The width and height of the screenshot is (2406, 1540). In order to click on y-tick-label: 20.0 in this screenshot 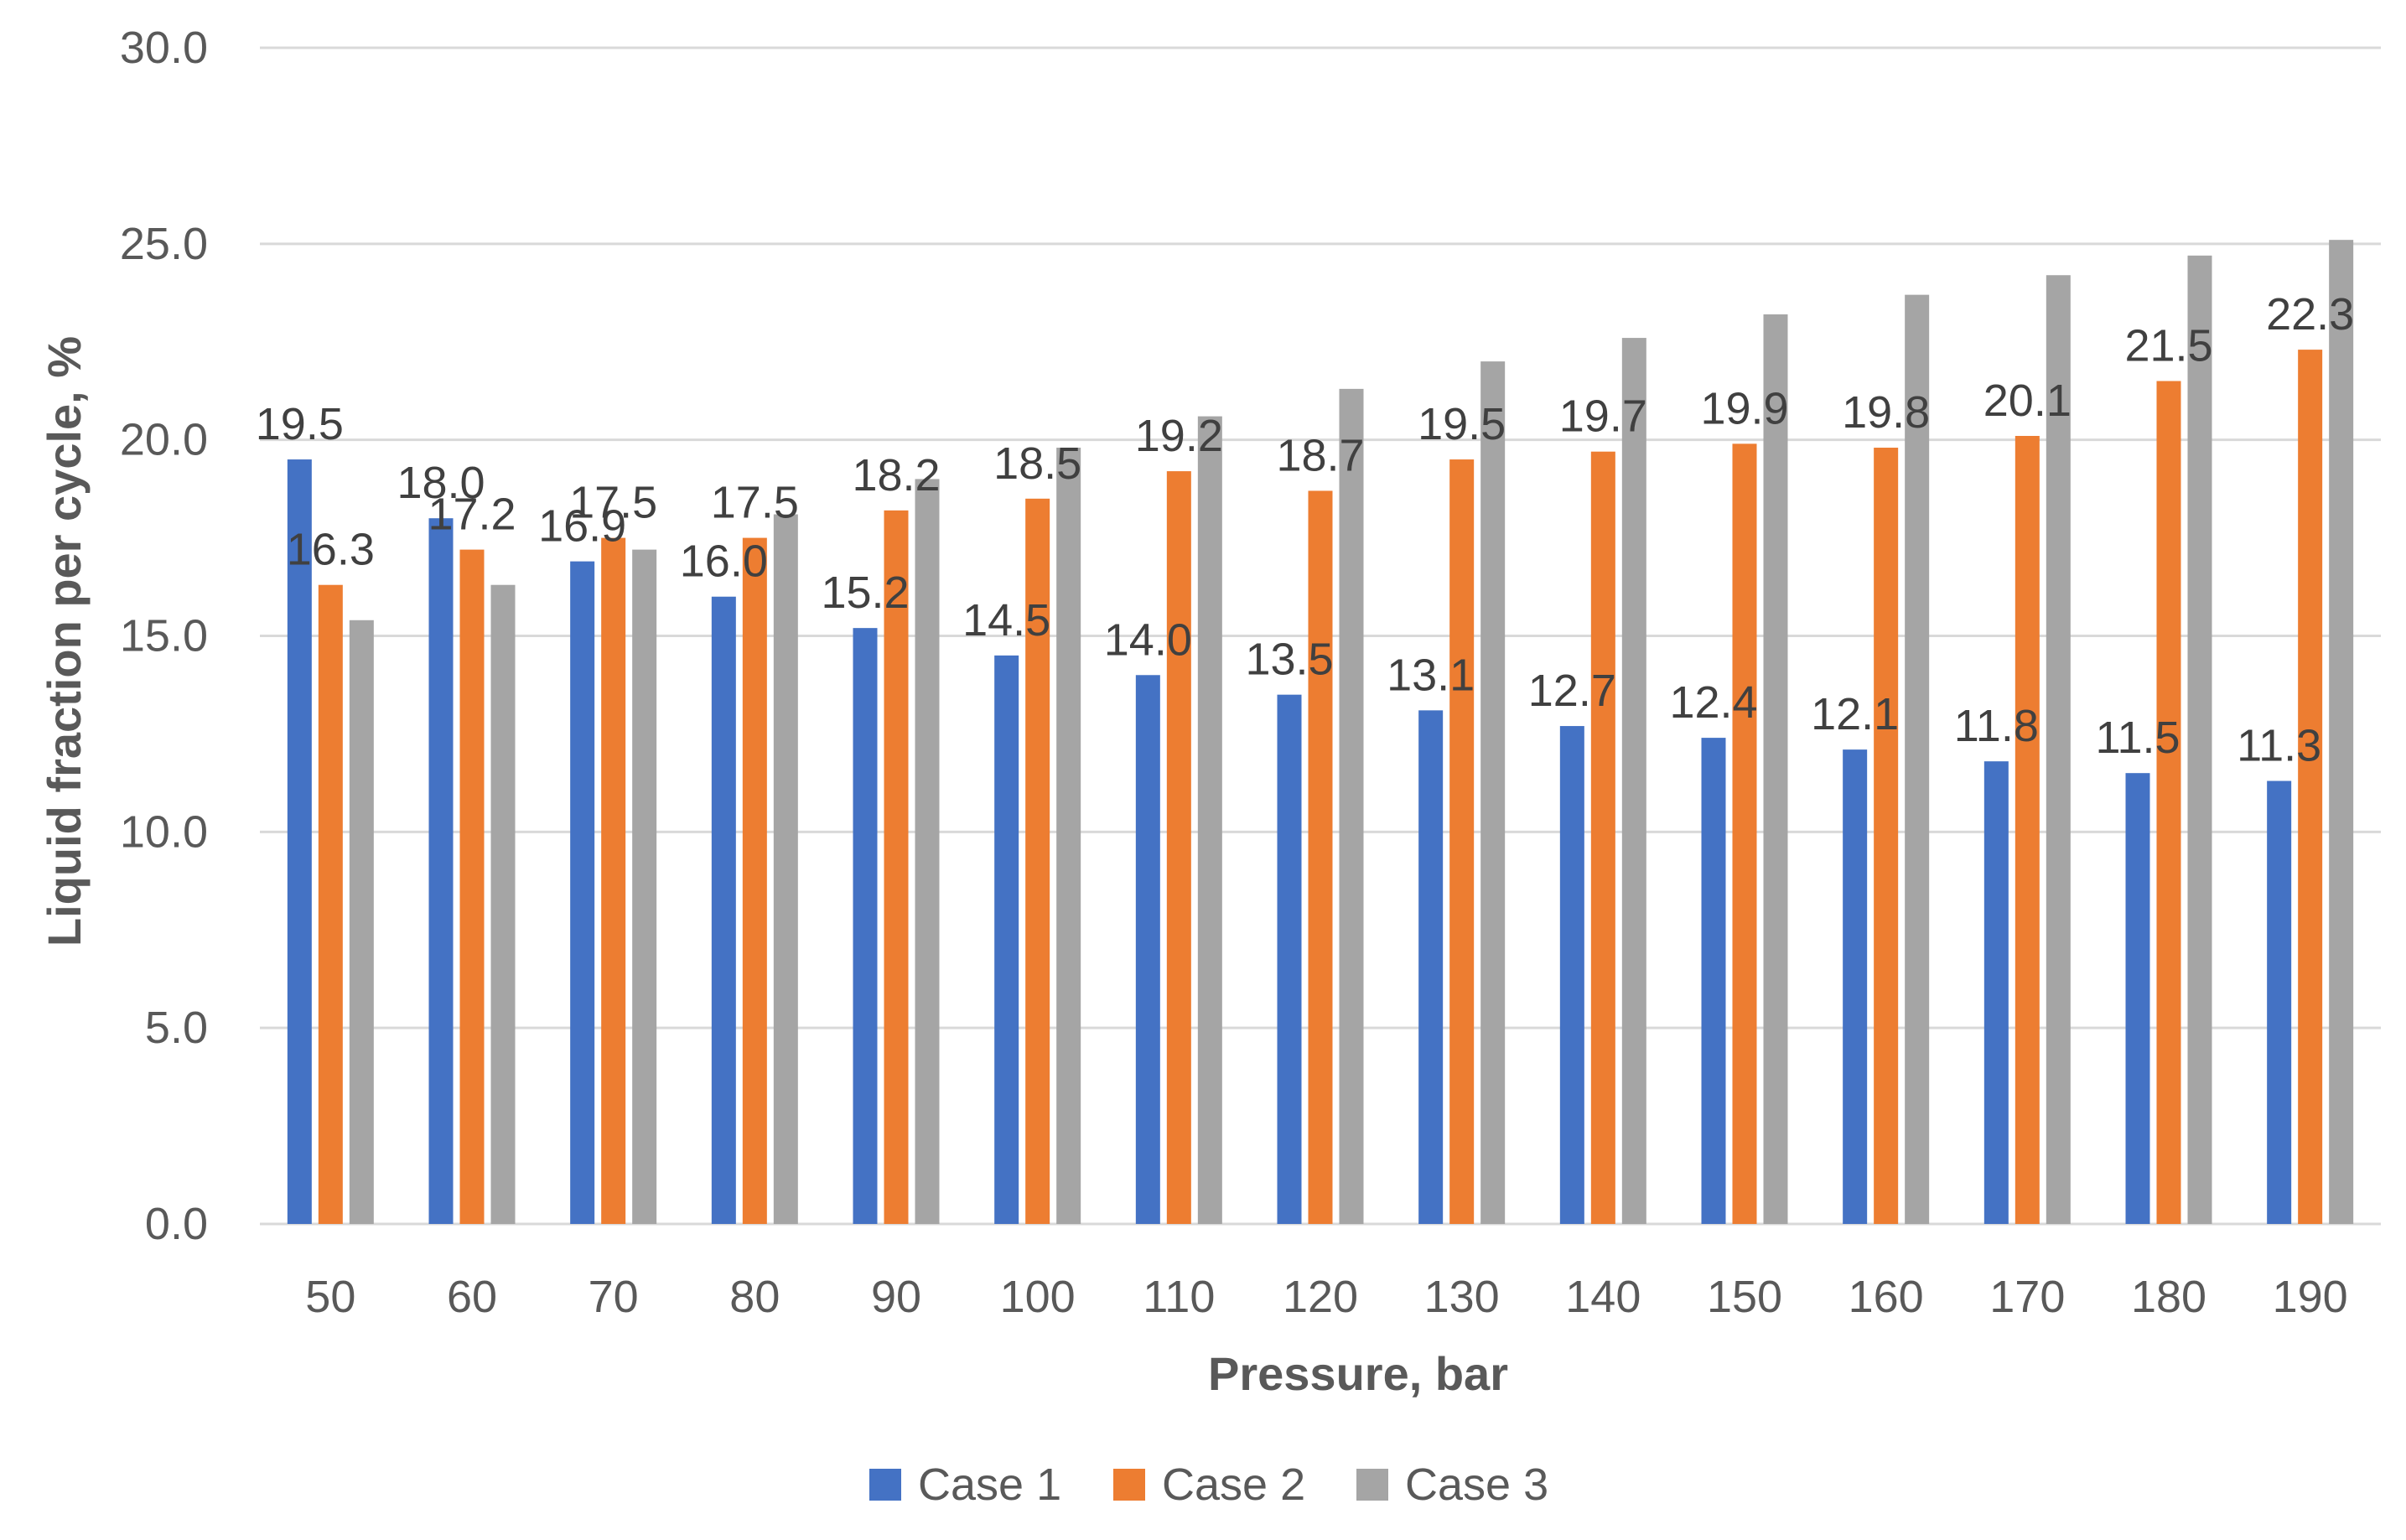, I will do `click(164, 440)`.